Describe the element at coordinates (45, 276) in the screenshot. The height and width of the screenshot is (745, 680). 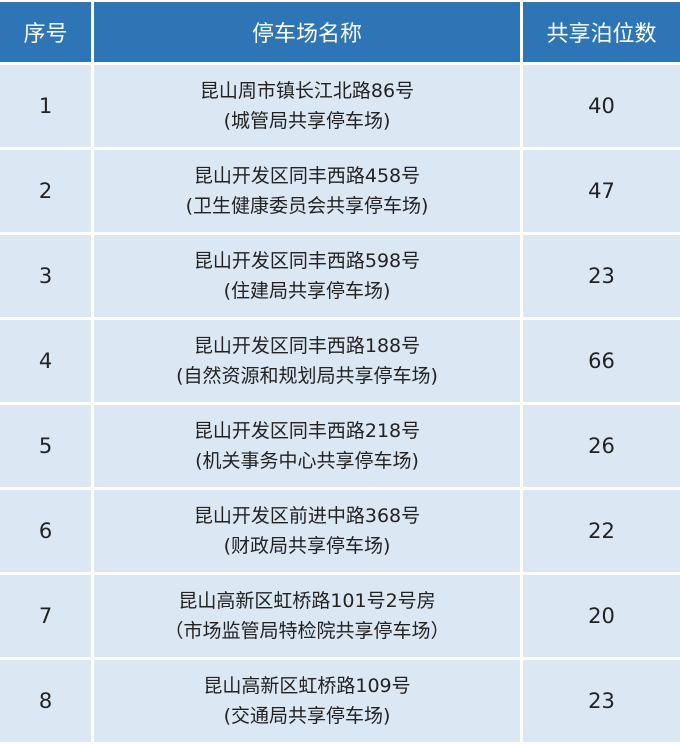
I see `row-index: 3` at that location.